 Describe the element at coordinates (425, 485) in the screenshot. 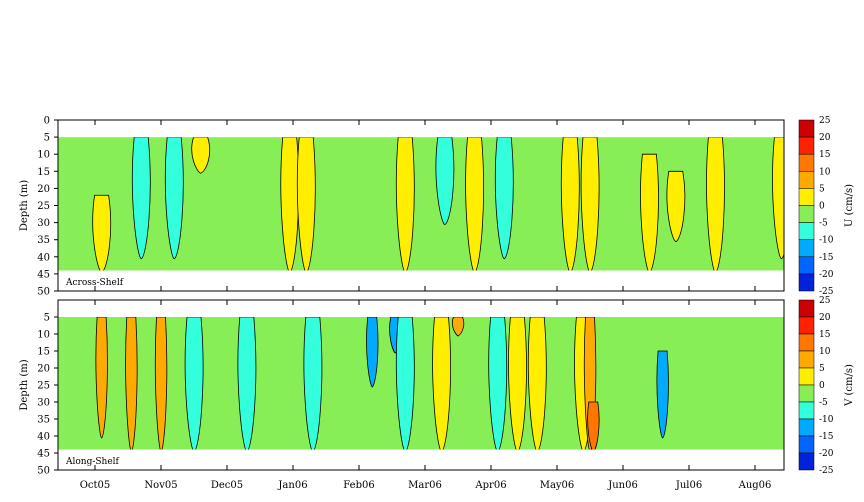

I see `x-tick-label: Mar06` at that location.